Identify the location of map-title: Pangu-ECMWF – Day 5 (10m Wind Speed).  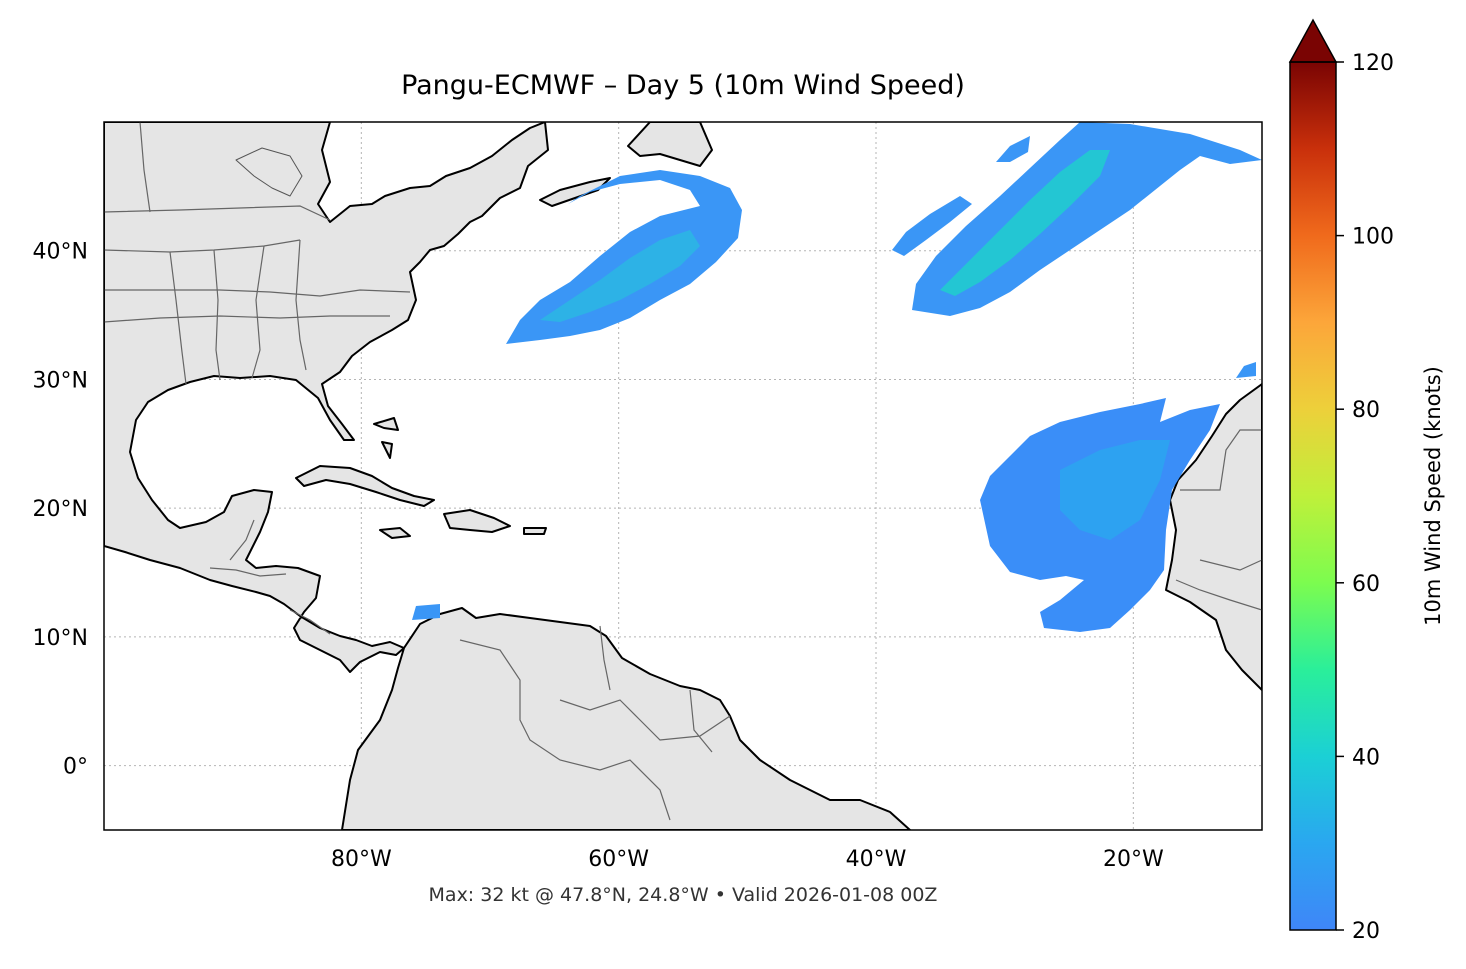
(683, 85).